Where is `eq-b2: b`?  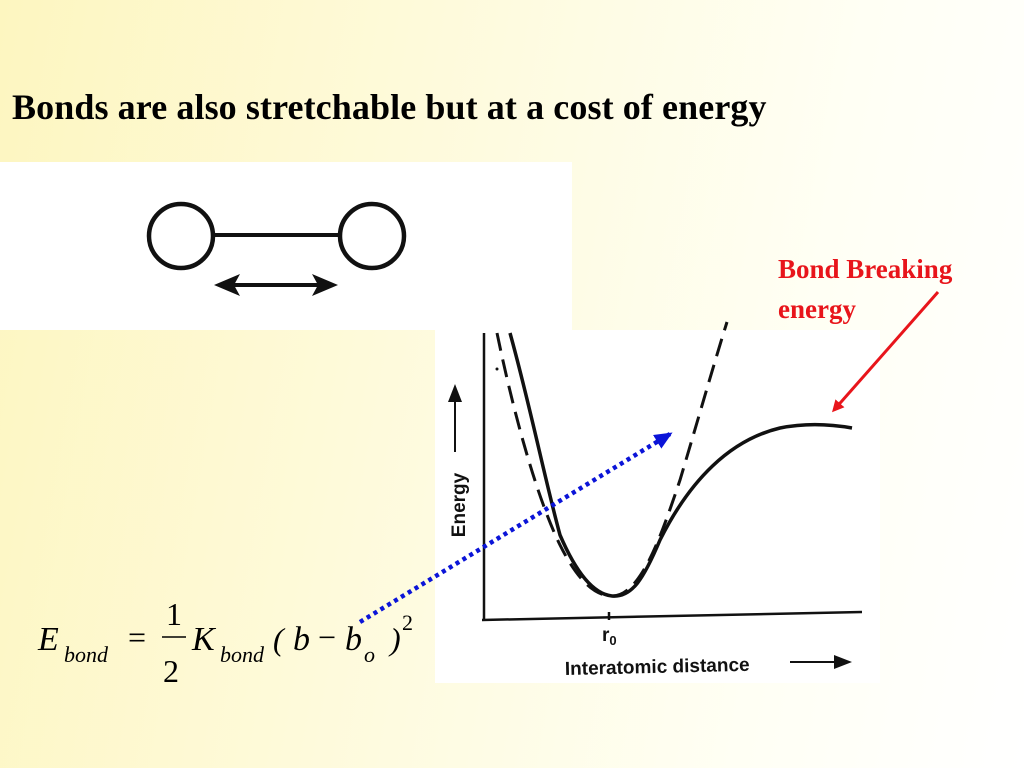
eq-b2: b is located at coordinates (353, 639).